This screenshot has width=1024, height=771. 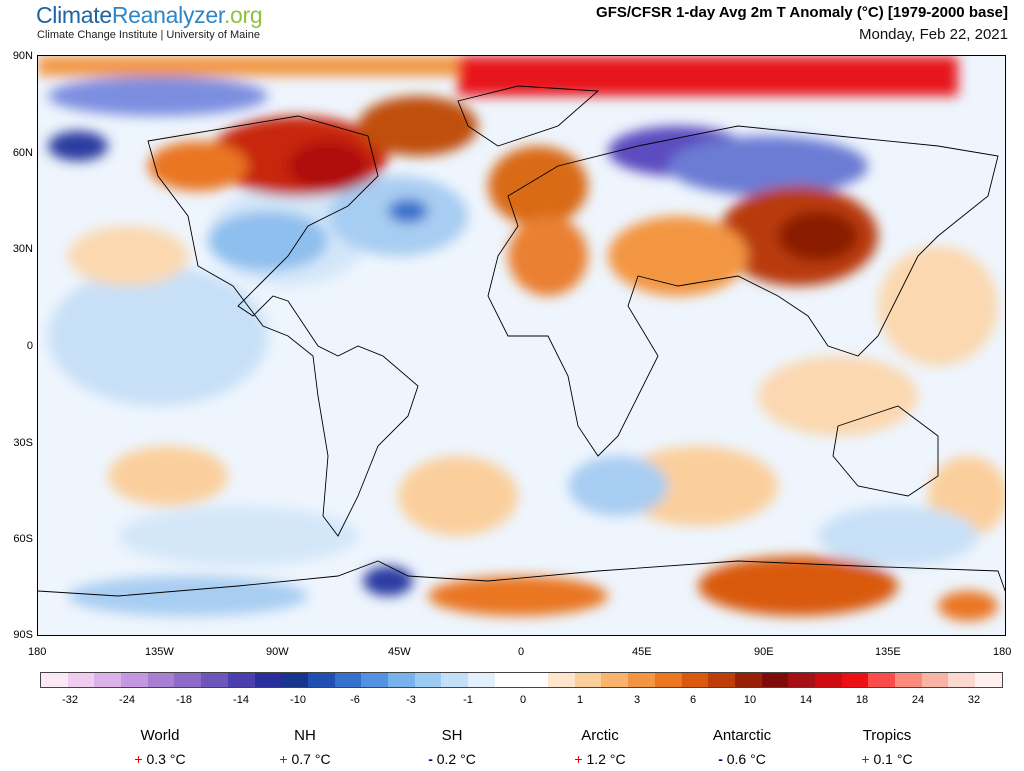 I want to click on colorbar-label: -3, so click(x=411, y=700).